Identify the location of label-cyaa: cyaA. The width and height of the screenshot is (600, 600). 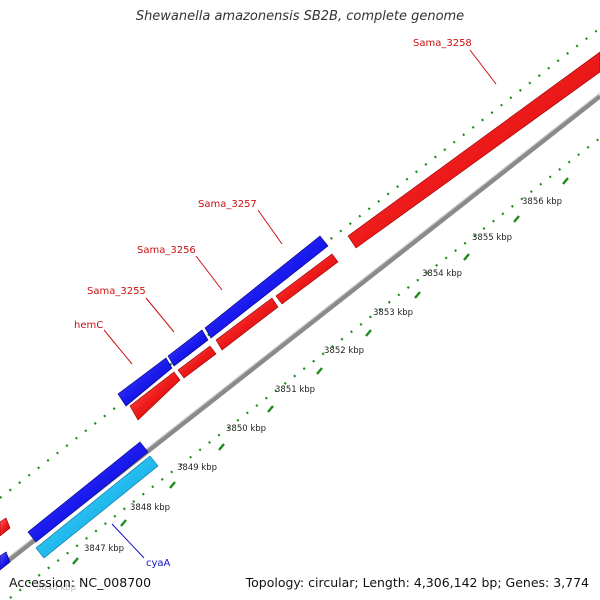
(158, 563).